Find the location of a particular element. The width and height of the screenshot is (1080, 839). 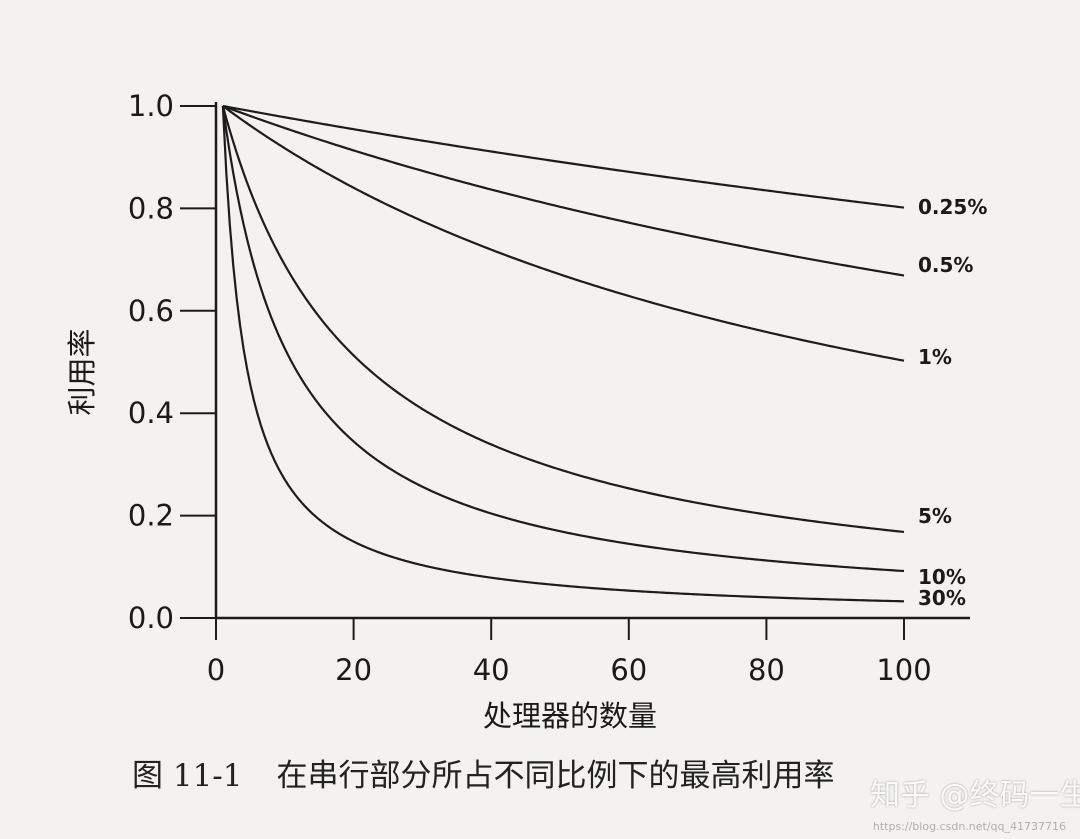

series-label: 0.5% is located at coordinates (945, 265).